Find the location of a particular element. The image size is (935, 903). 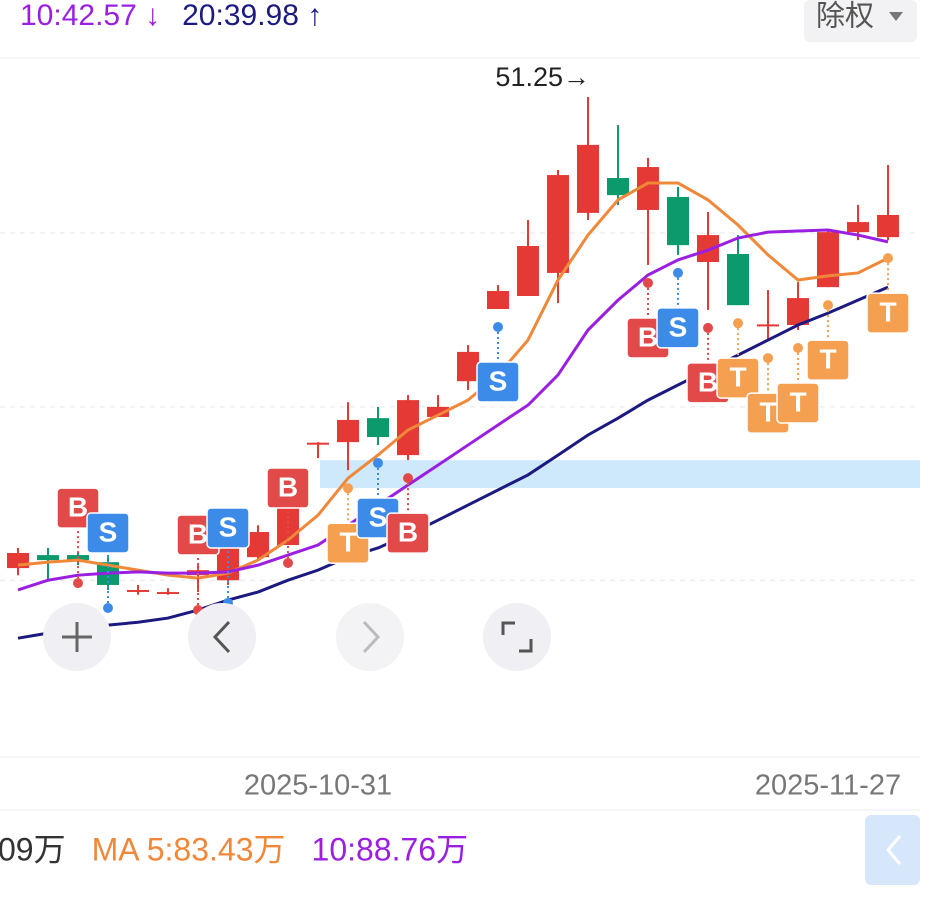

next-icon is located at coordinates (371, 637).